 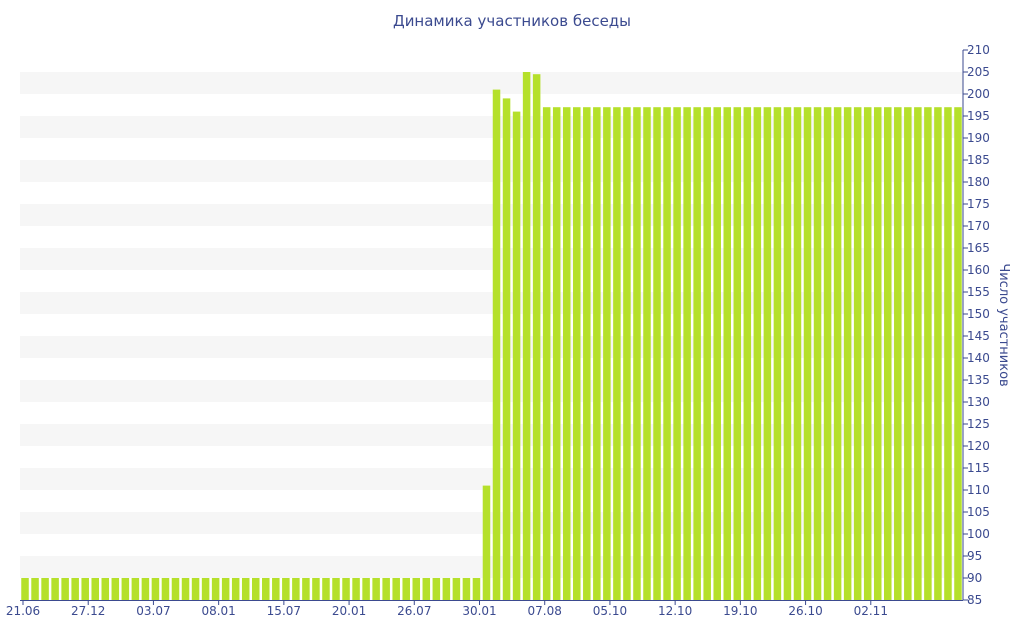 What do you see at coordinates (978, 314) in the screenshot?
I see `y-tick-label: 150` at bounding box center [978, 314].